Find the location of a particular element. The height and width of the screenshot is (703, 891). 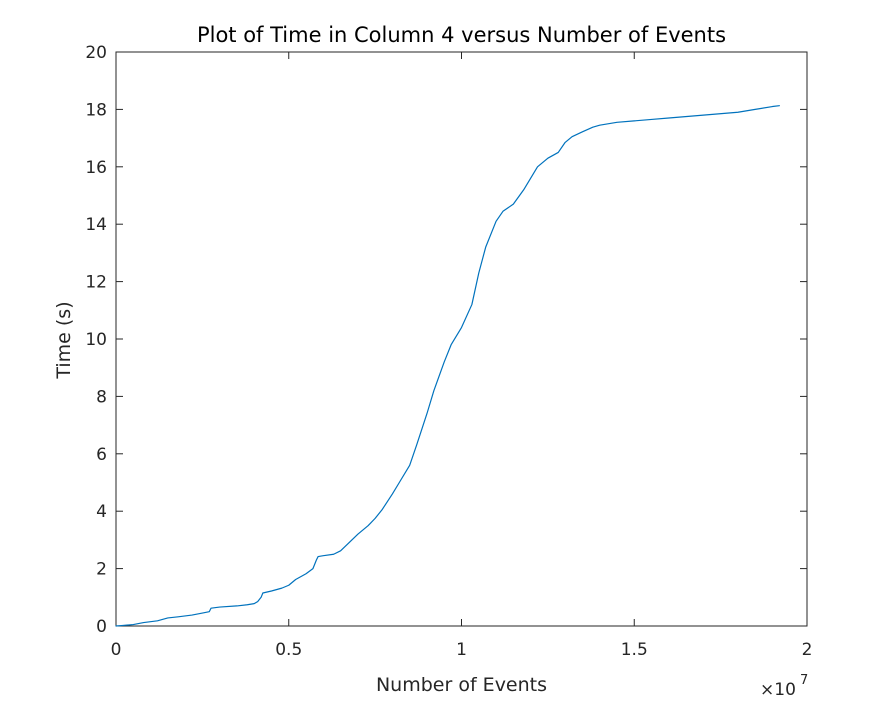

x-tick-label-2: 1 is located at coordinates (461, 650).